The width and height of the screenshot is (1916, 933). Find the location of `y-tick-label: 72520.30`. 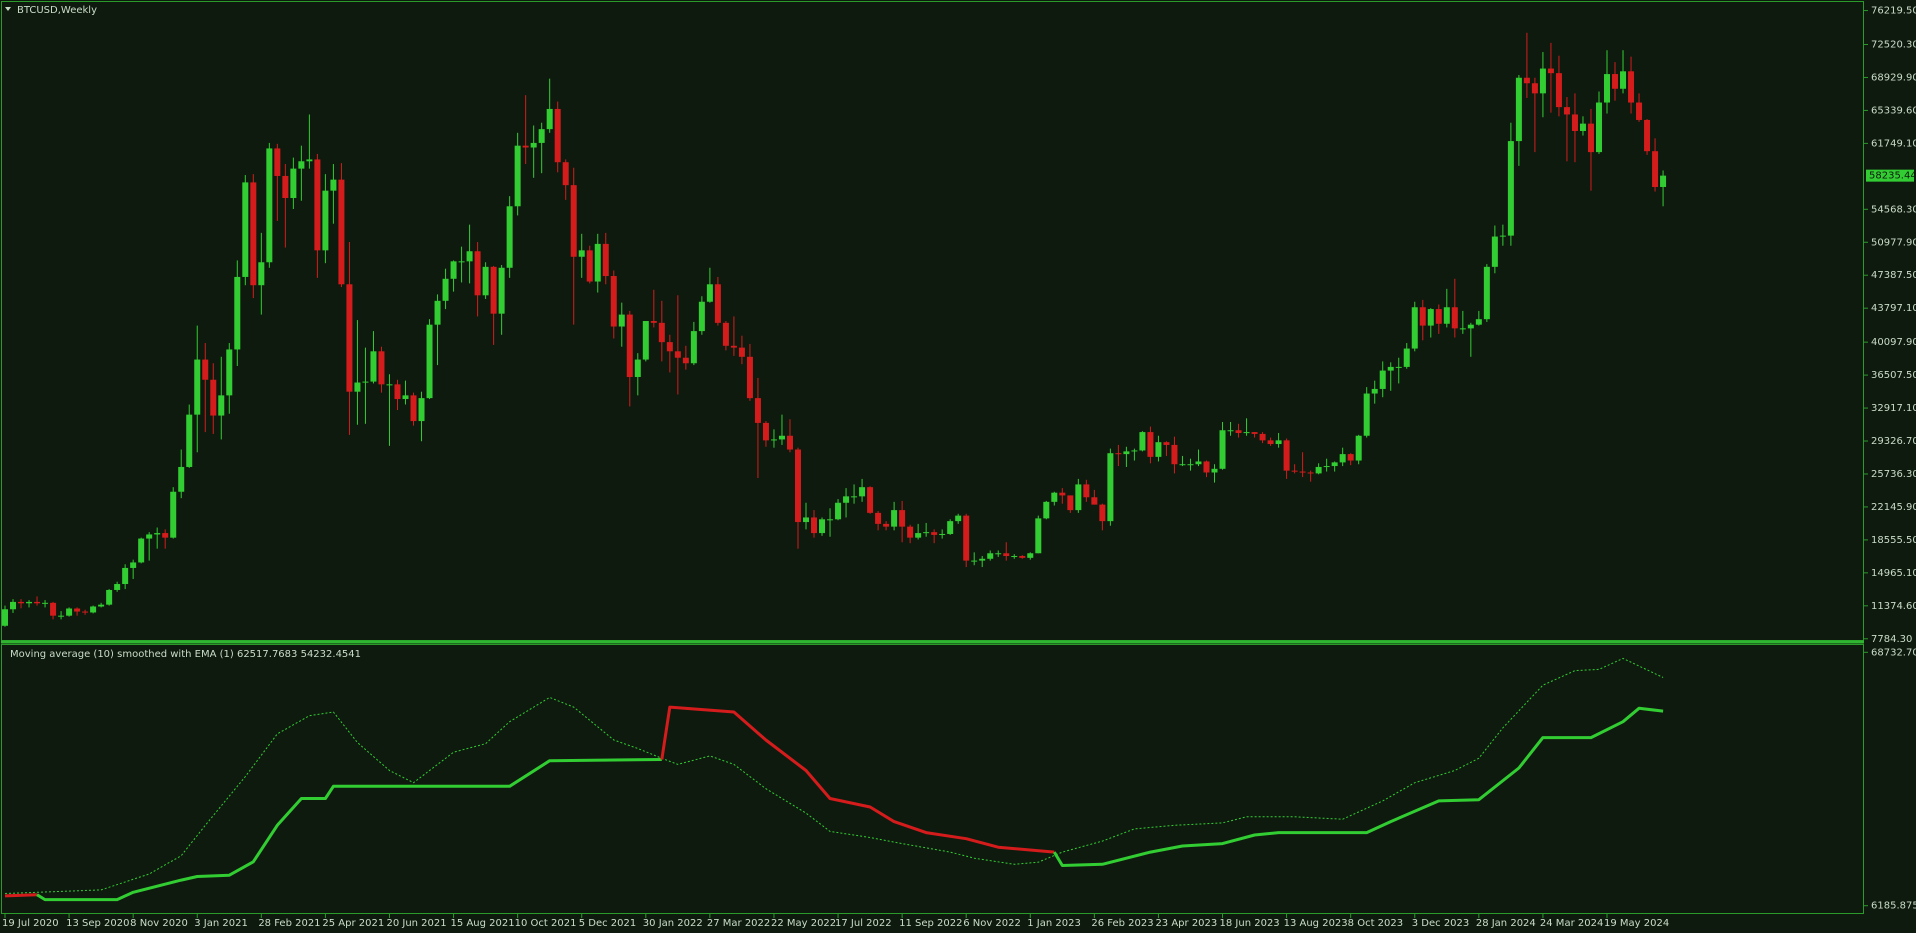

y-tick-label: 72520.30 is located at coordinates (1893, 45).